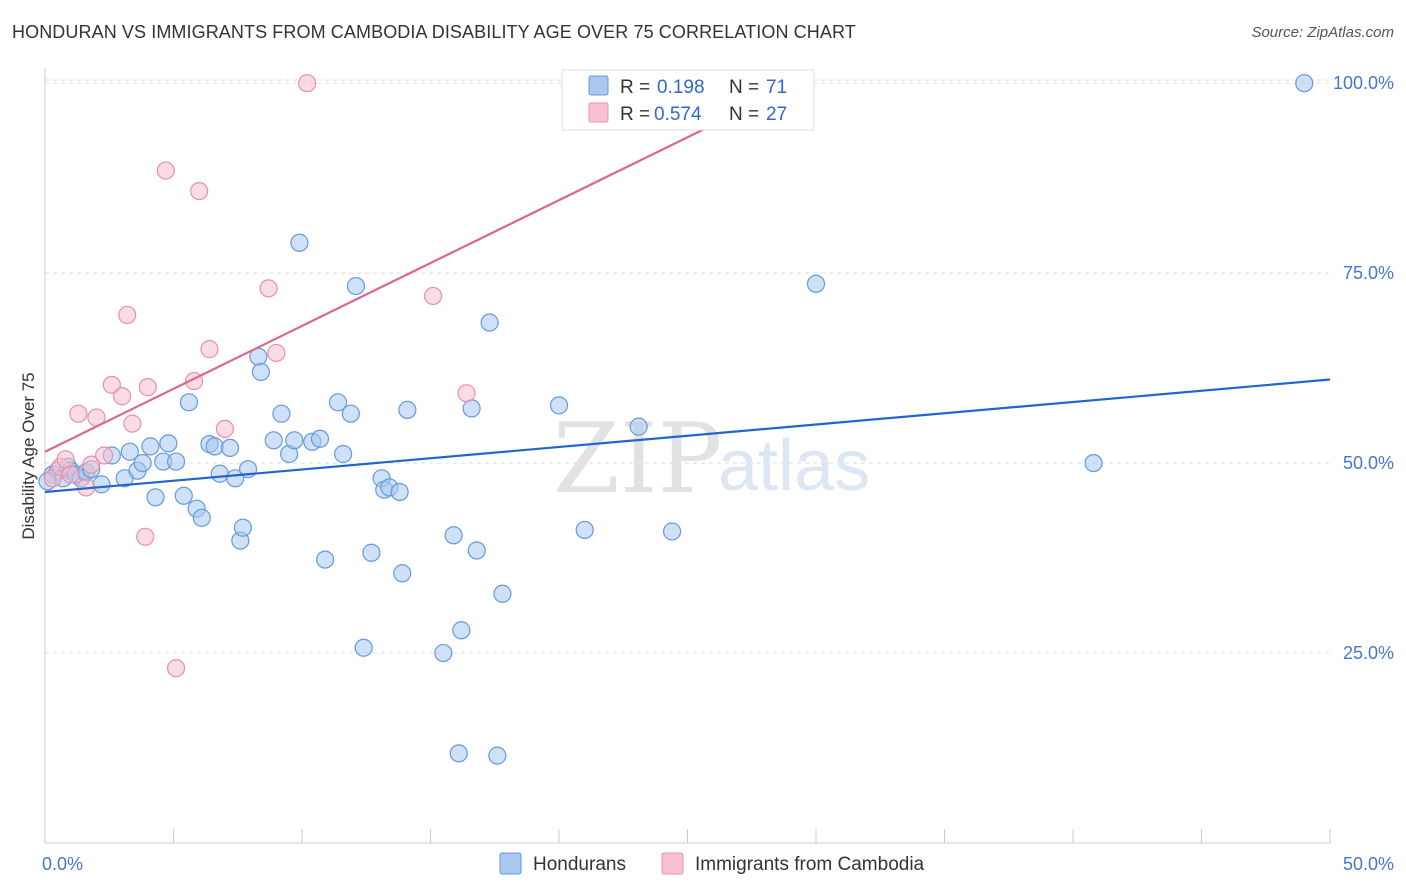  I want to click on legend-top: R = 0.198 N = 71 R = 0.574 N = 27, so click(688, 100).